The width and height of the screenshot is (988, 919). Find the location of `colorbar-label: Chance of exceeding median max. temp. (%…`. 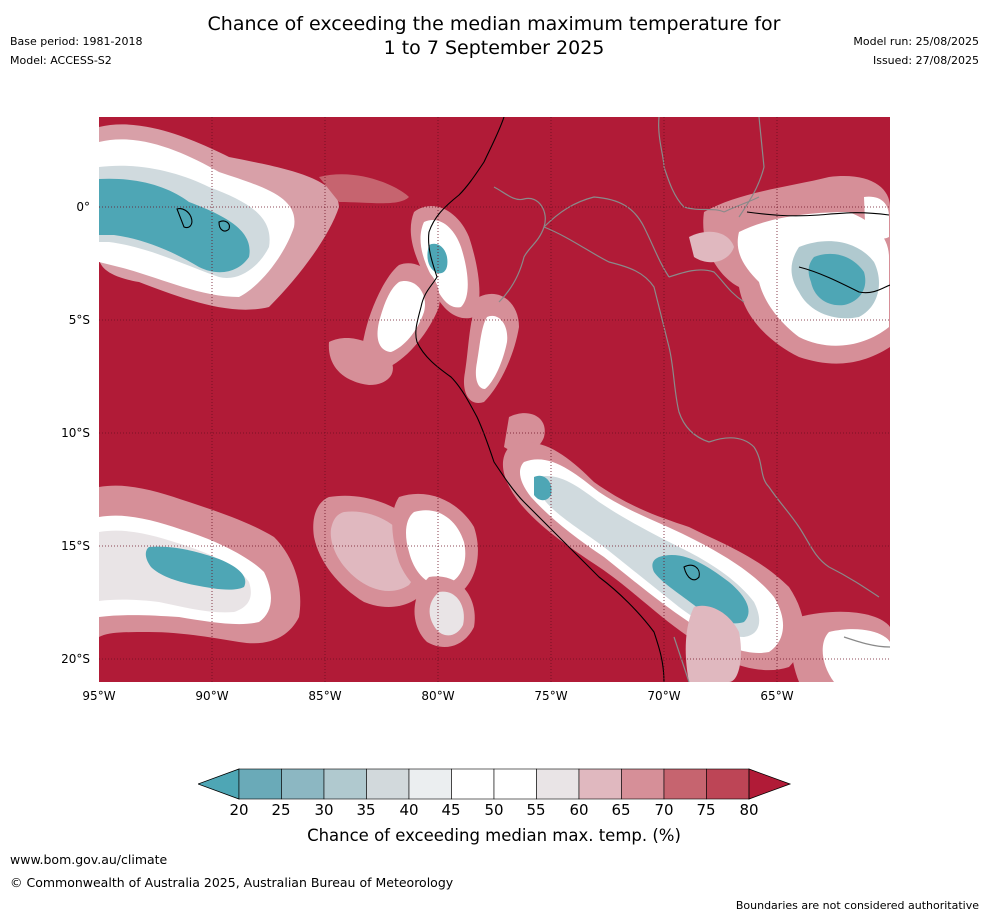

colorbar-label: Chance of exceeding median max. temp. (%… is located at coordinates (494, 835).